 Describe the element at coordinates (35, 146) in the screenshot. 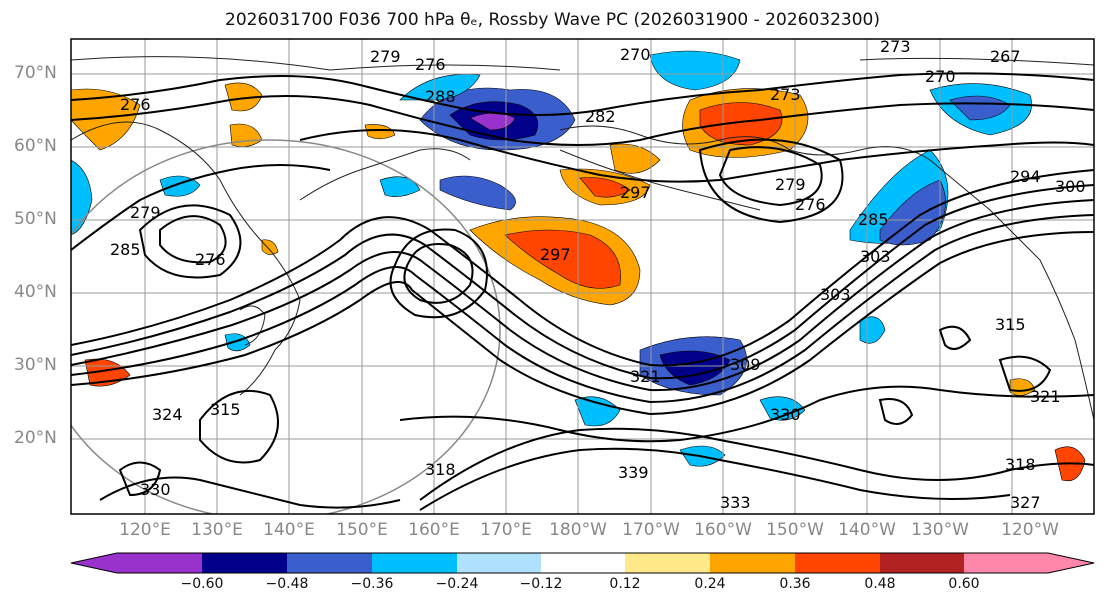

I see `lat-label: 60°N` at that location.